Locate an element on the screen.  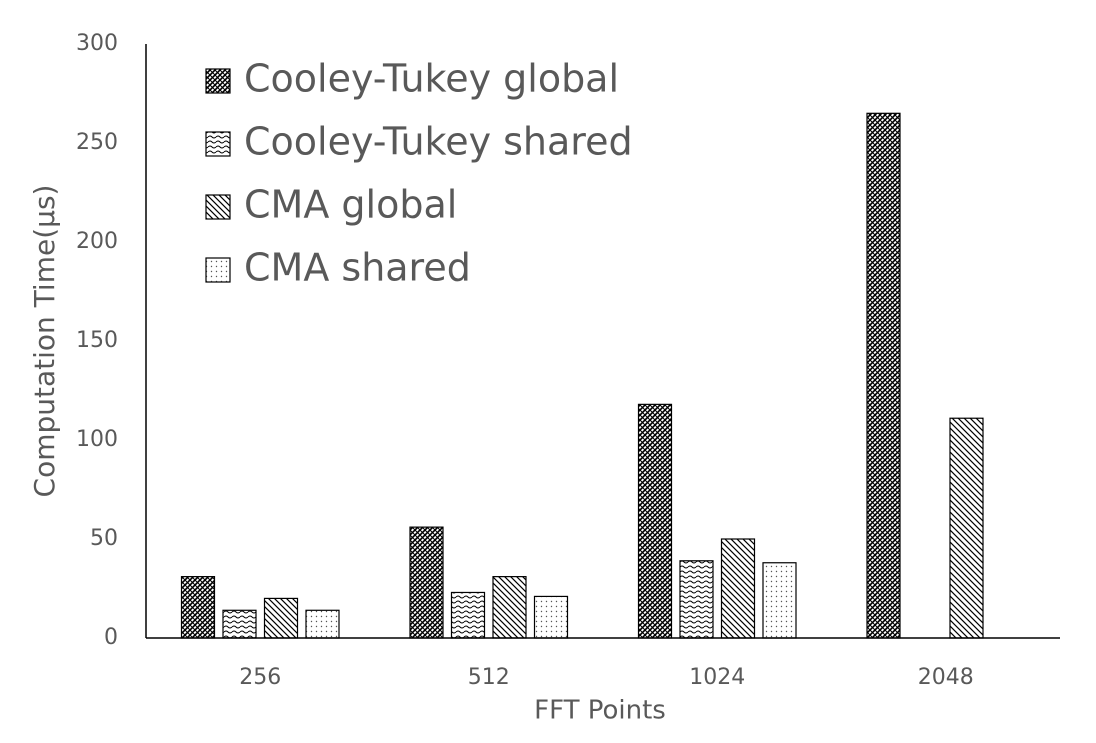
legend-label: CMA global is located at coordinates (350, 205).